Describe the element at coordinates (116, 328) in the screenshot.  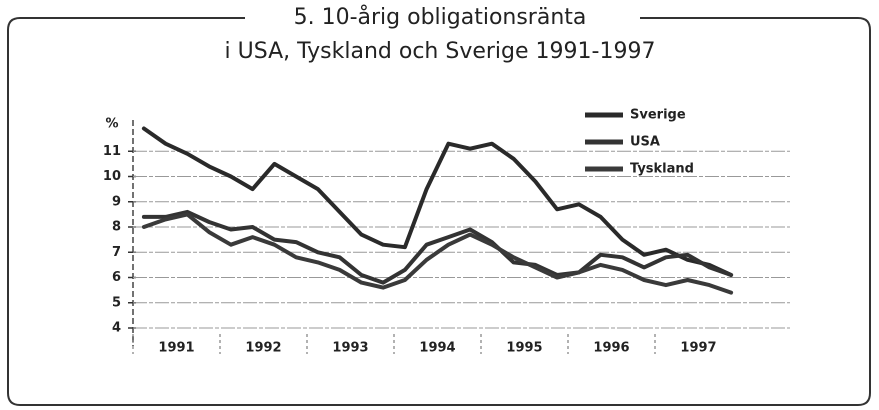
I see `y-tick-label: 4` at that location.